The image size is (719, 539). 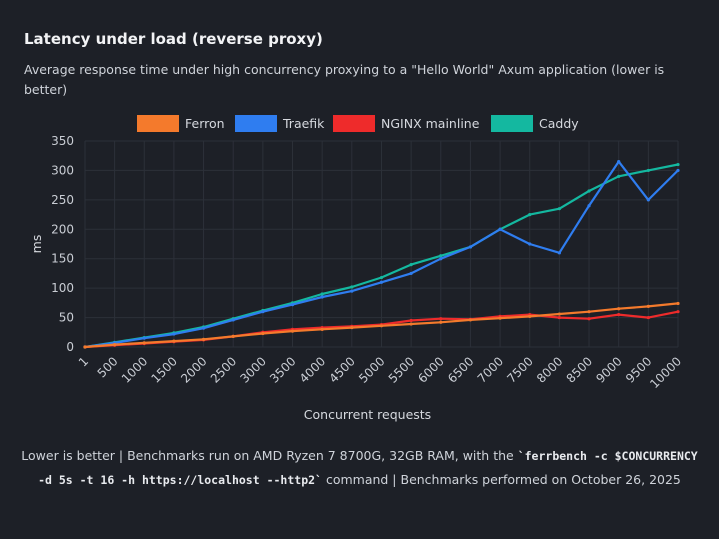 I want to click on x-tick-label: 3000, so click(x=252, y=369).